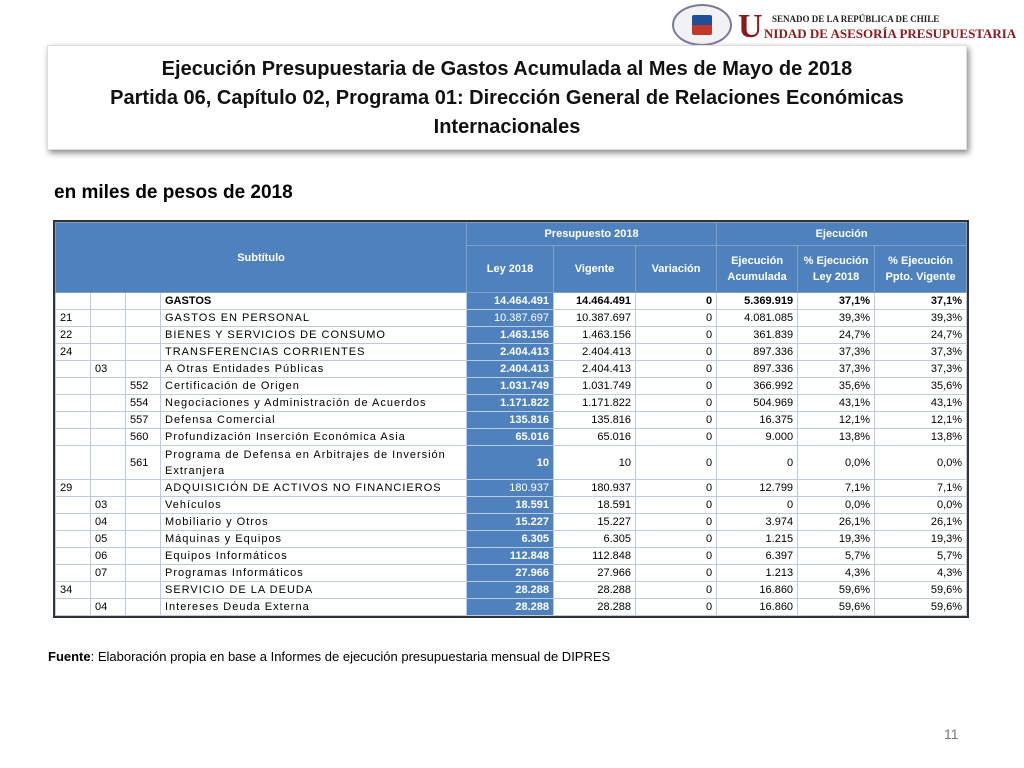 The height and width of the screenshot is (768, 1024). I want to click on code-cell: 557, so click(143, 420).